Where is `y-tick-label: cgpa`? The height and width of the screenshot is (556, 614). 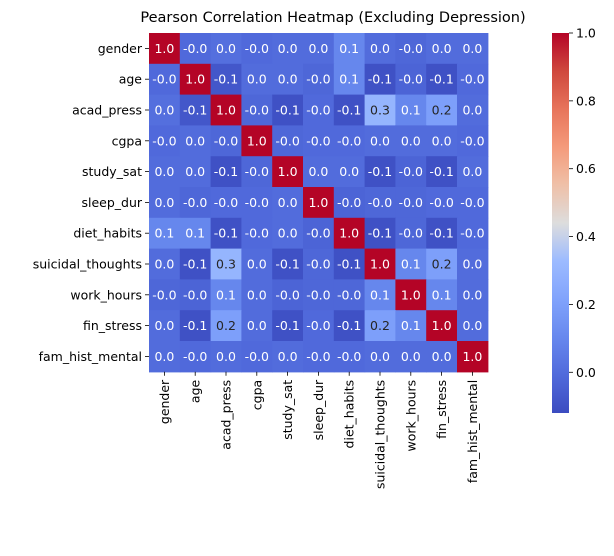 y-tick-label: cgpa is located at coordinates (127, 140).